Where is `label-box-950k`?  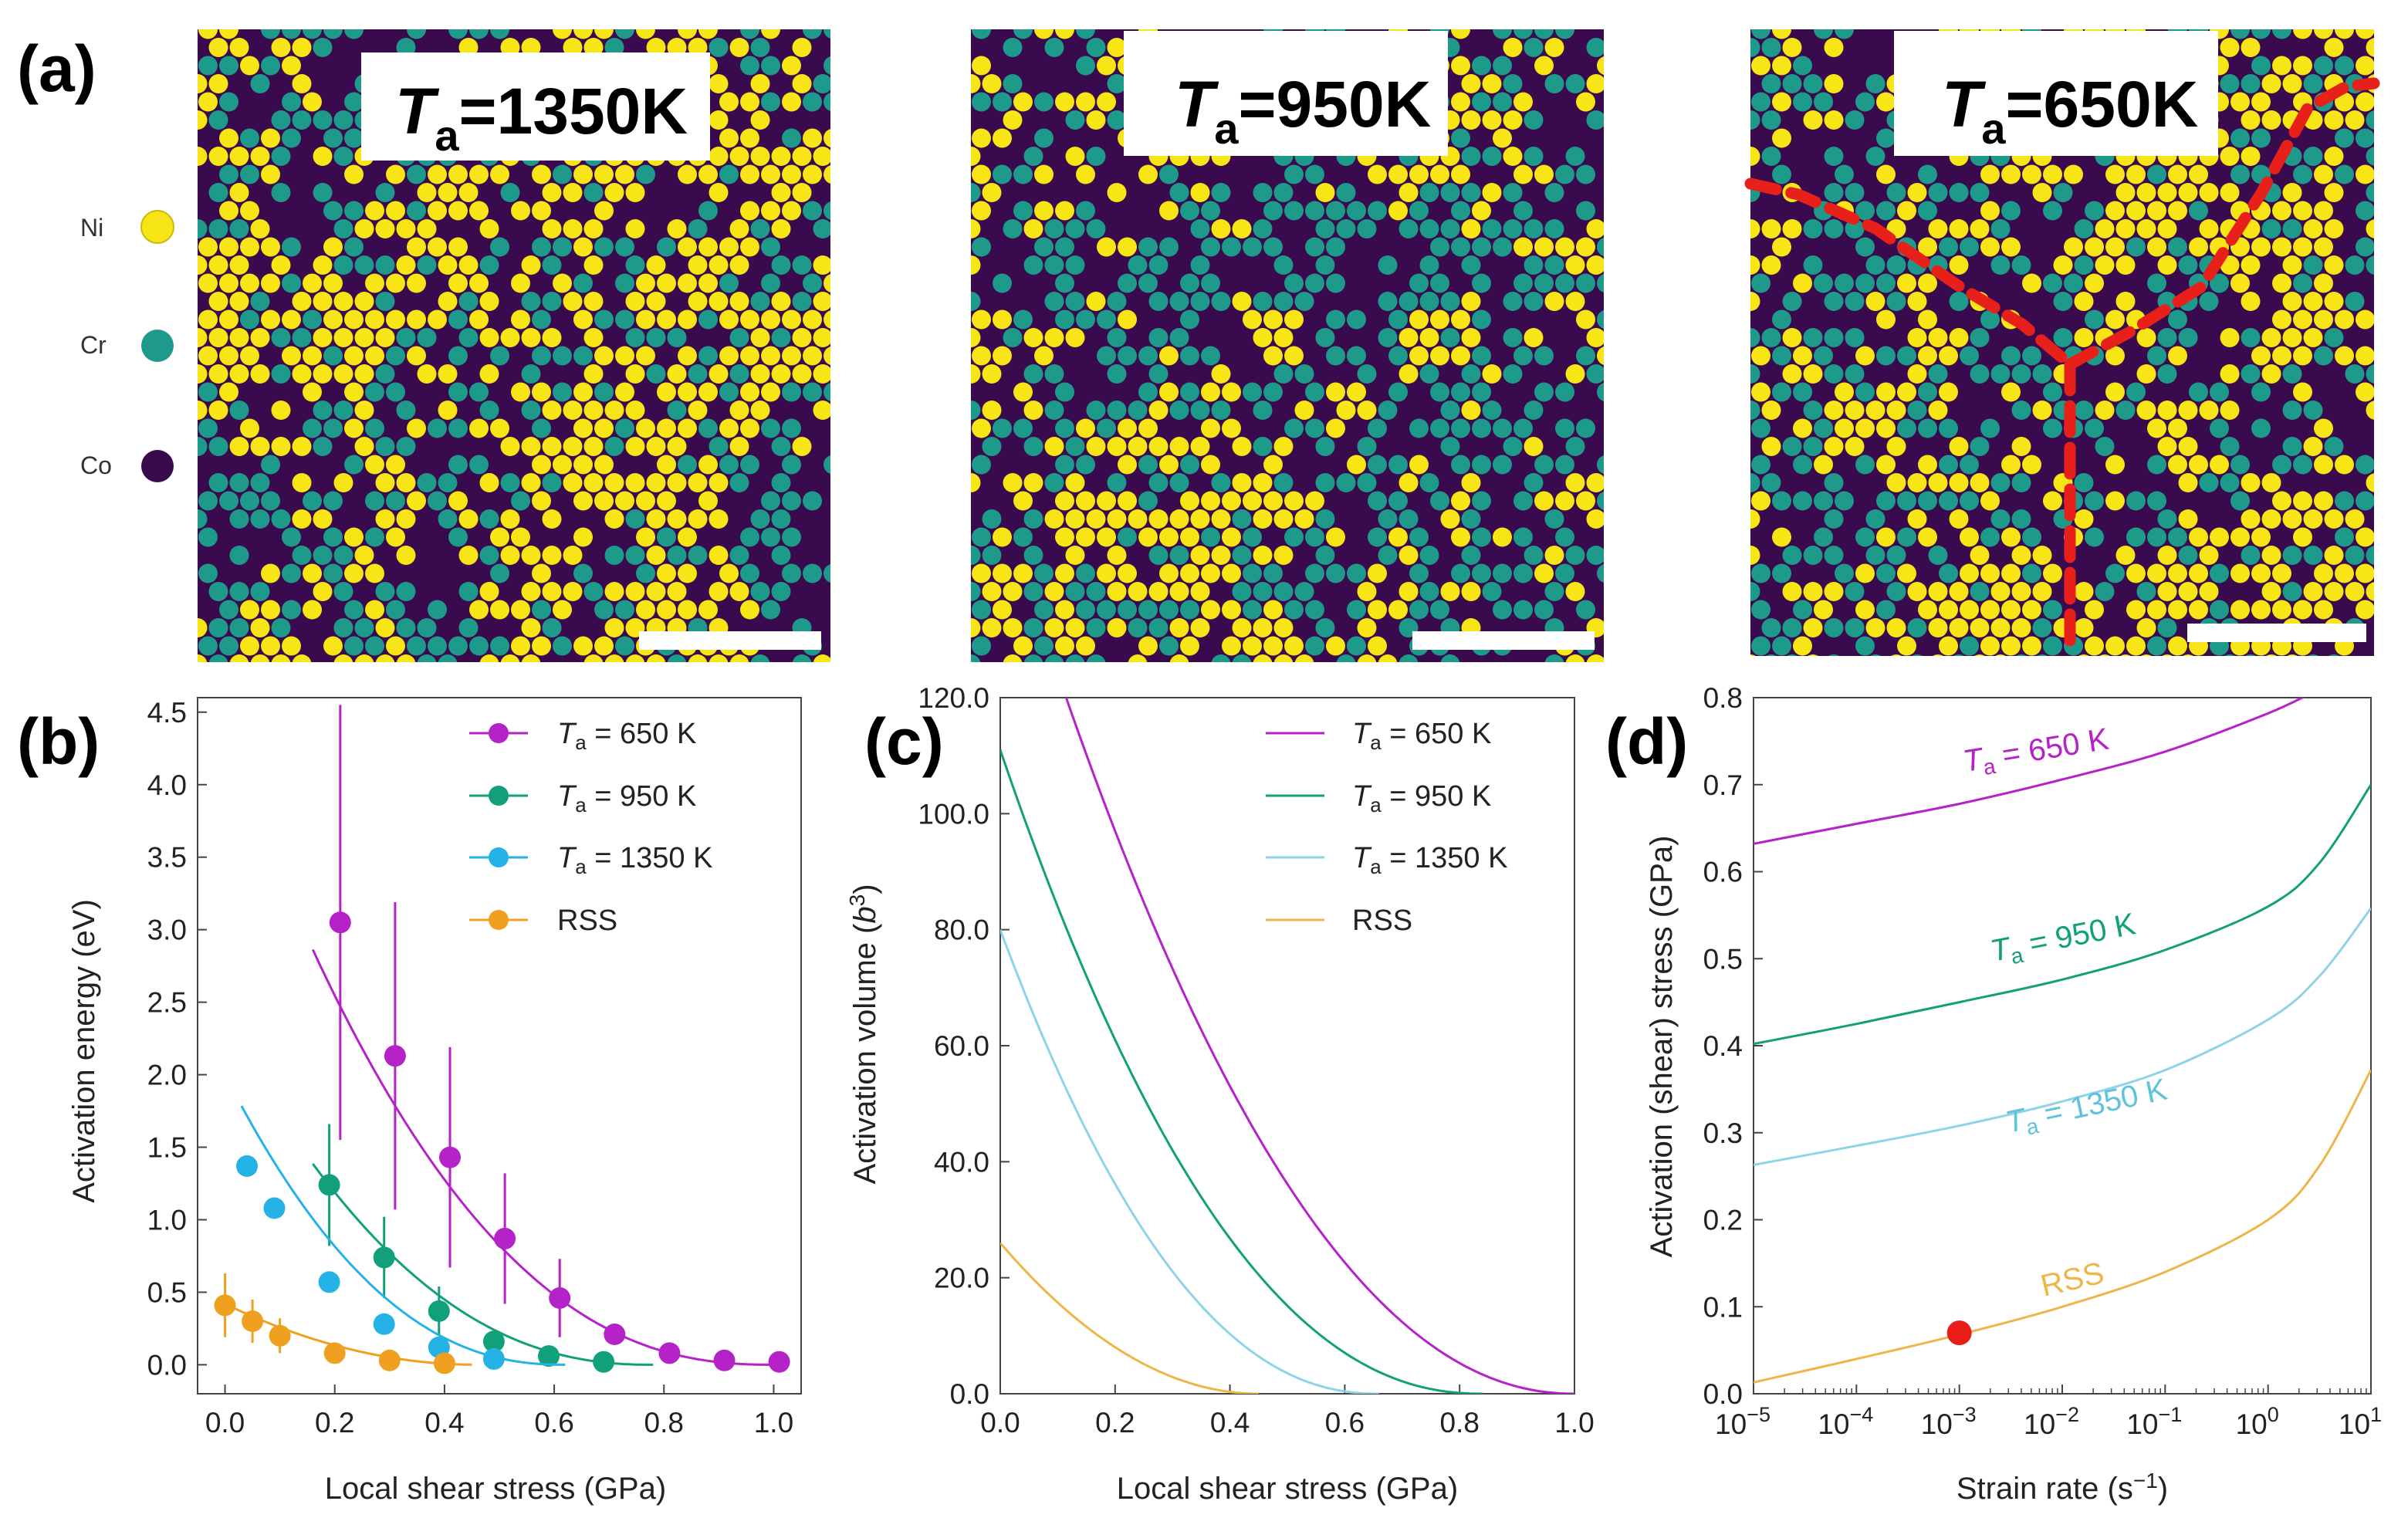 label-box-950k is located at coordinates (1286, 93).